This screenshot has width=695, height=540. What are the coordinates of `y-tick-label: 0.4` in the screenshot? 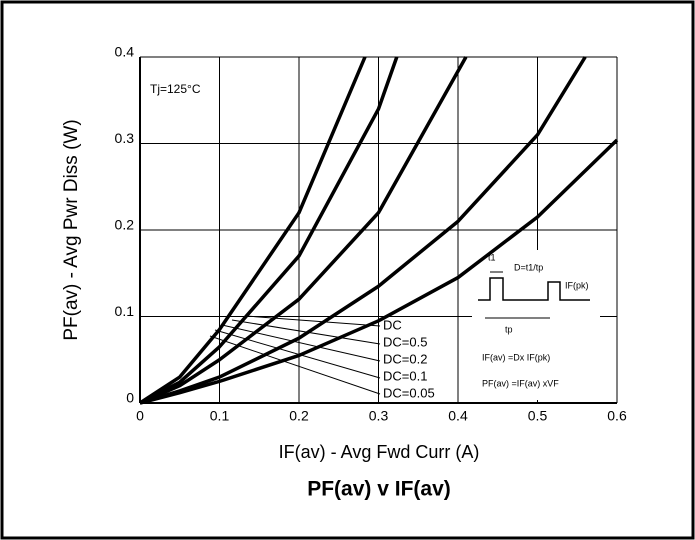 It's located at (125, 52).